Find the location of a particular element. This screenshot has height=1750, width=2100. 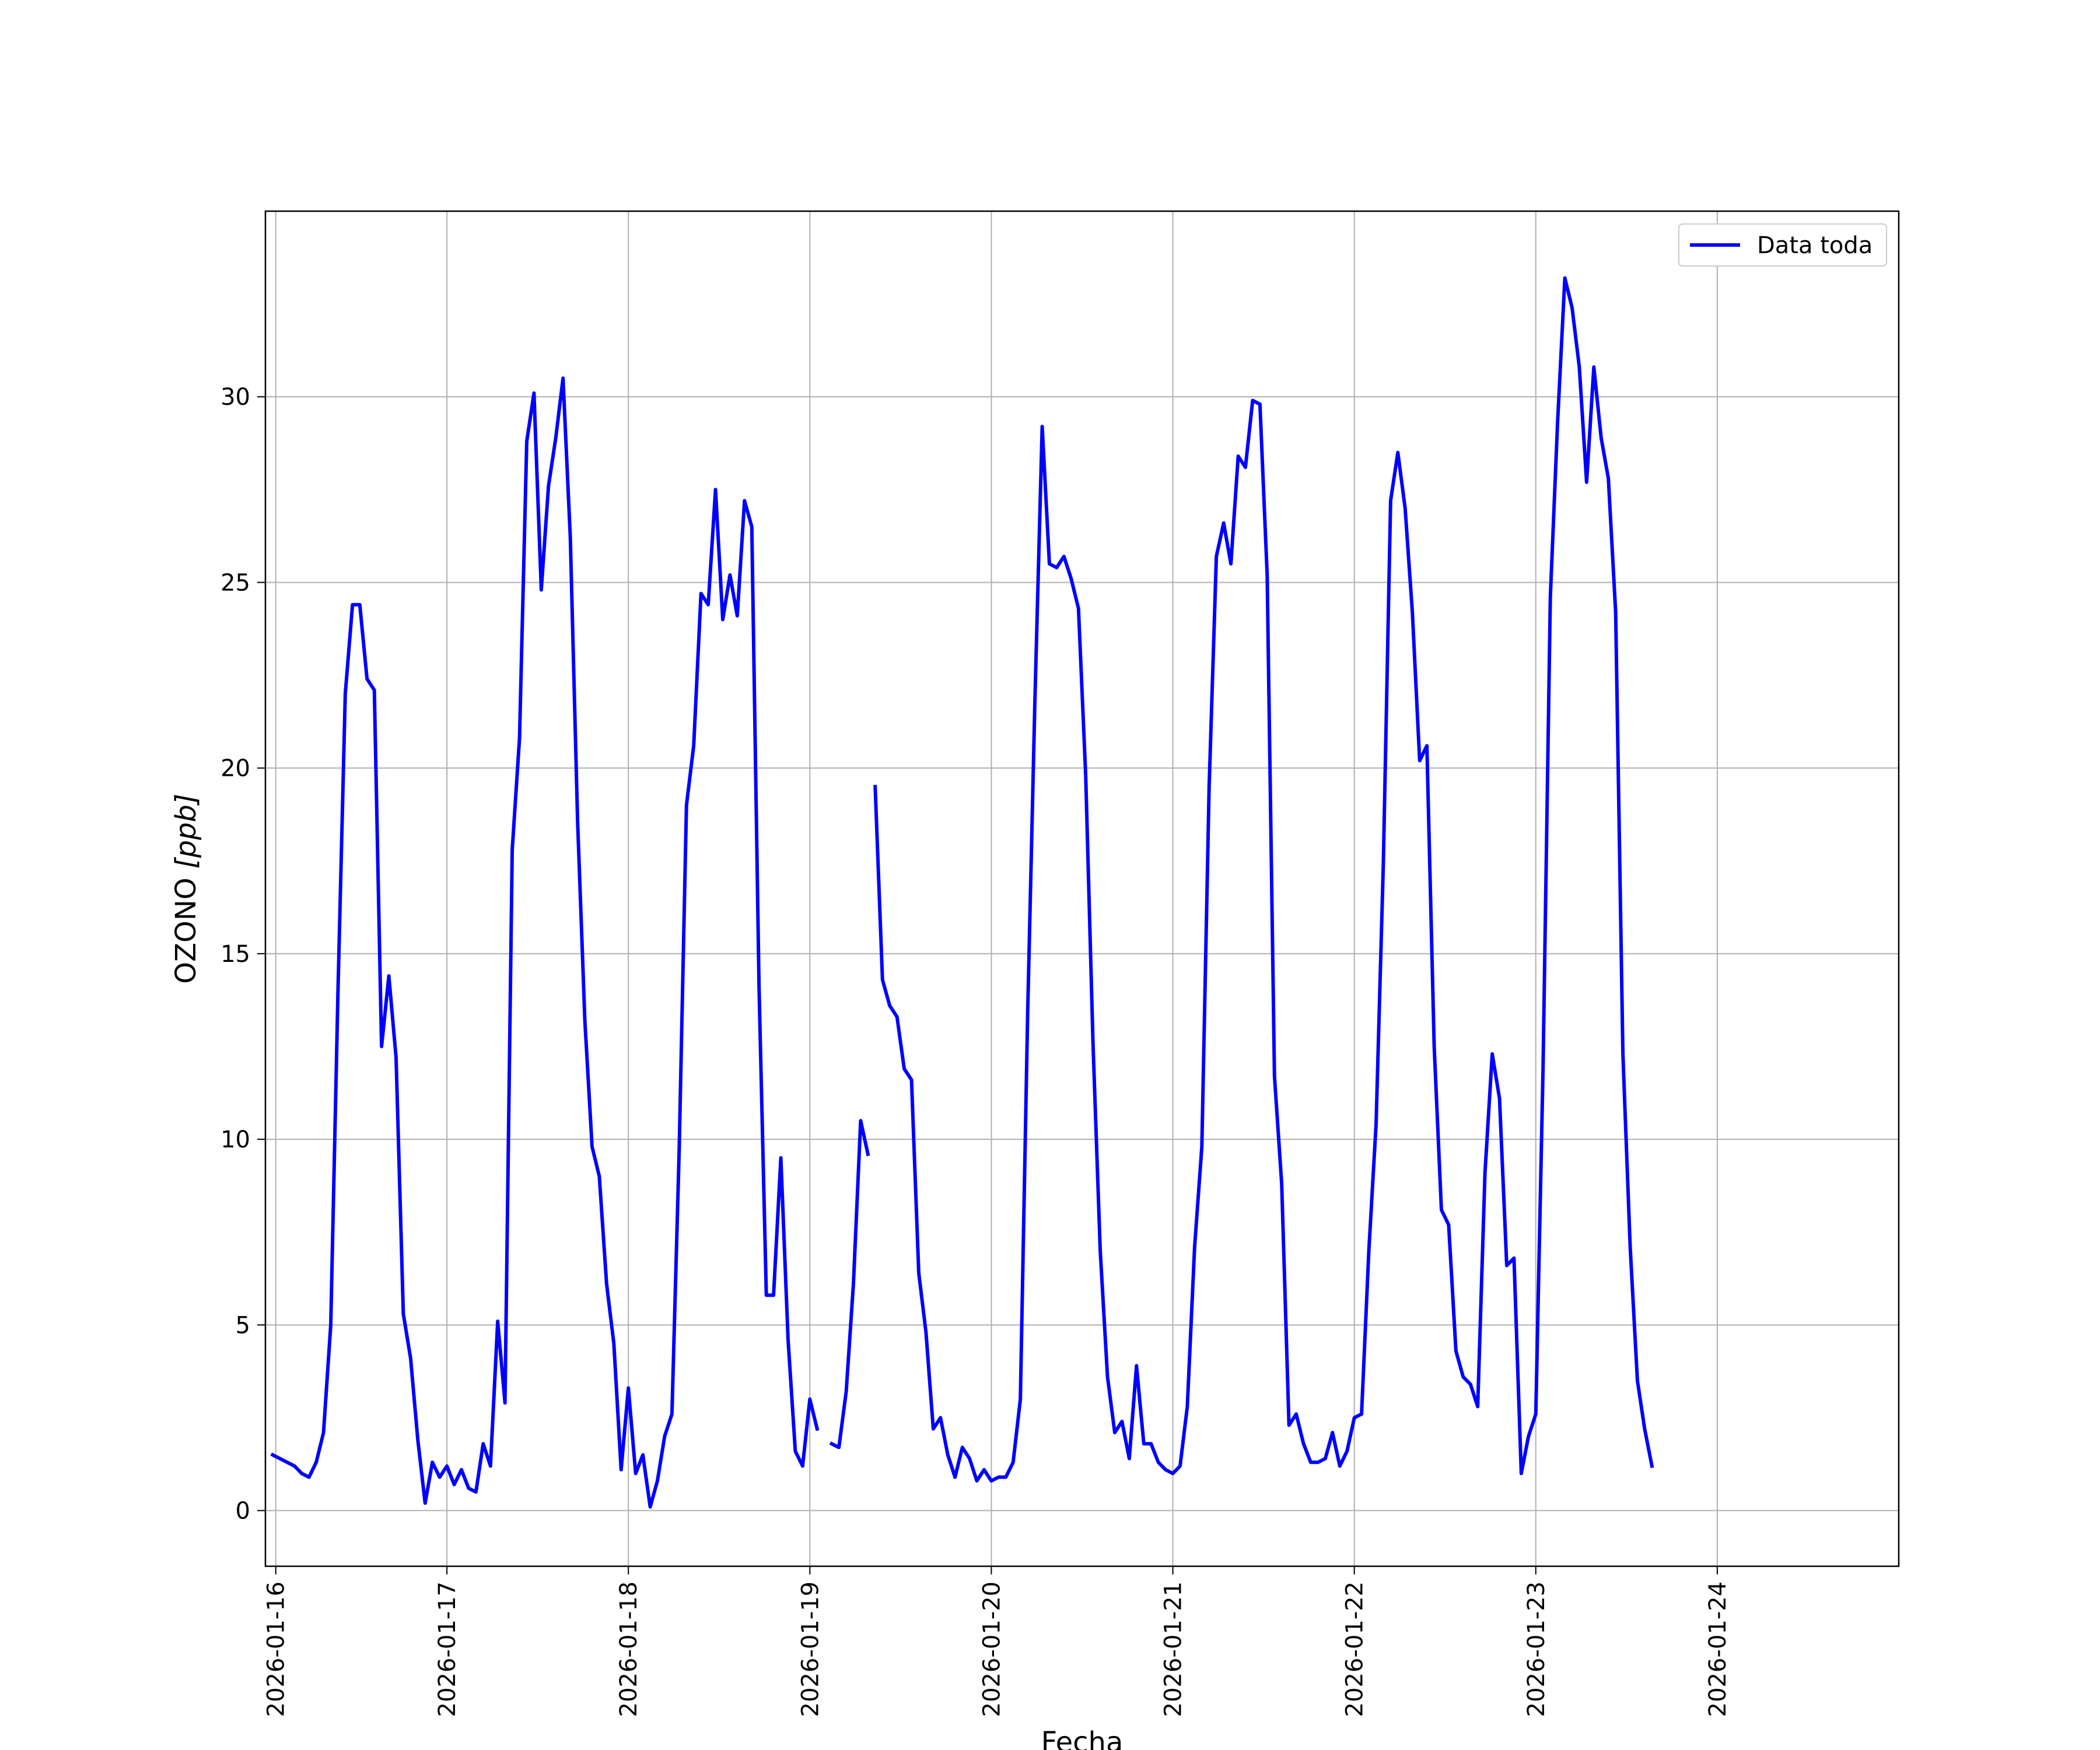

series-line-data-toda is located at coordinates (849, 1284).